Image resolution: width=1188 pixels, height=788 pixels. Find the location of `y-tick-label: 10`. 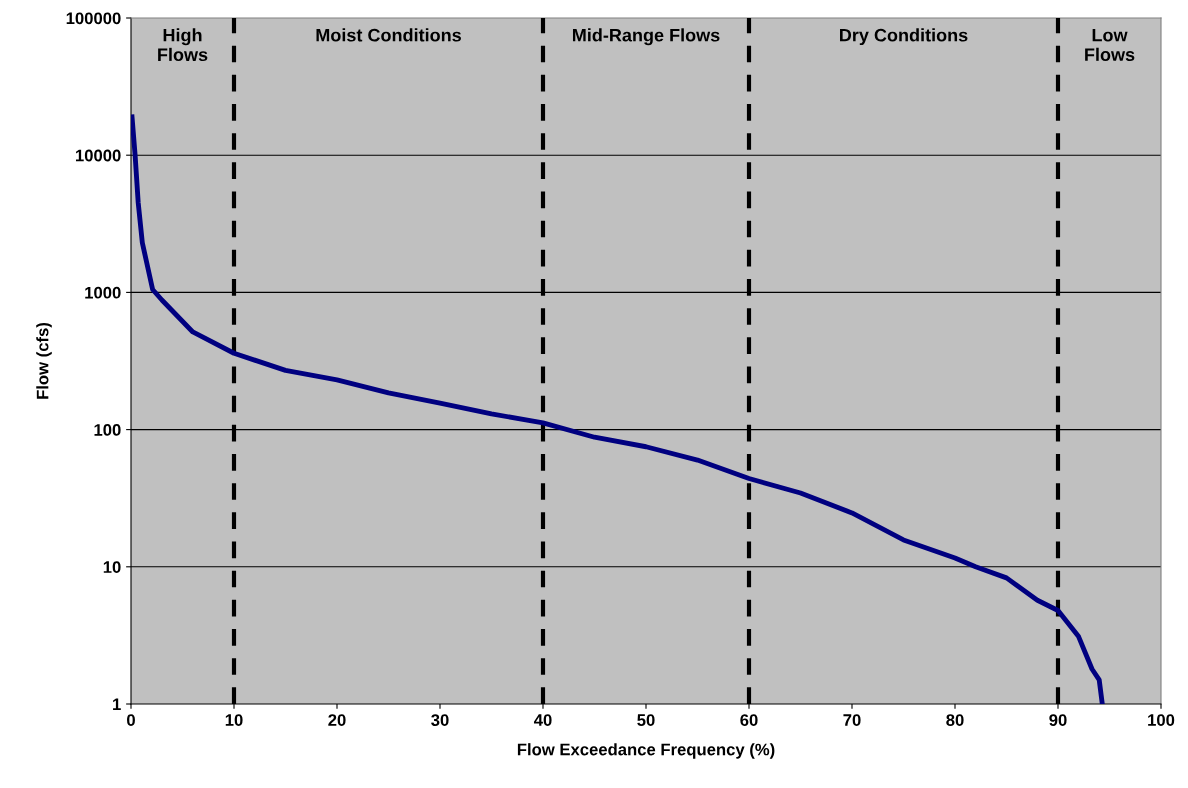

y-tick-label: 10 is located at coordinates (112, 567).